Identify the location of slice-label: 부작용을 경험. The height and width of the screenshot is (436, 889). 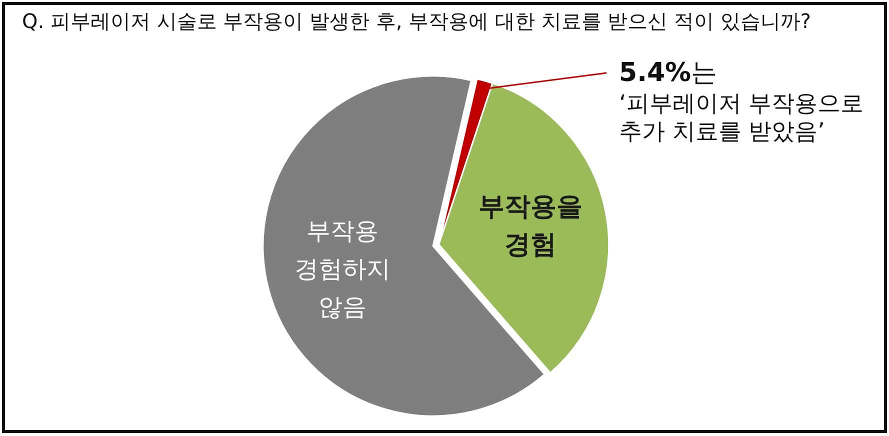
(531, 226).